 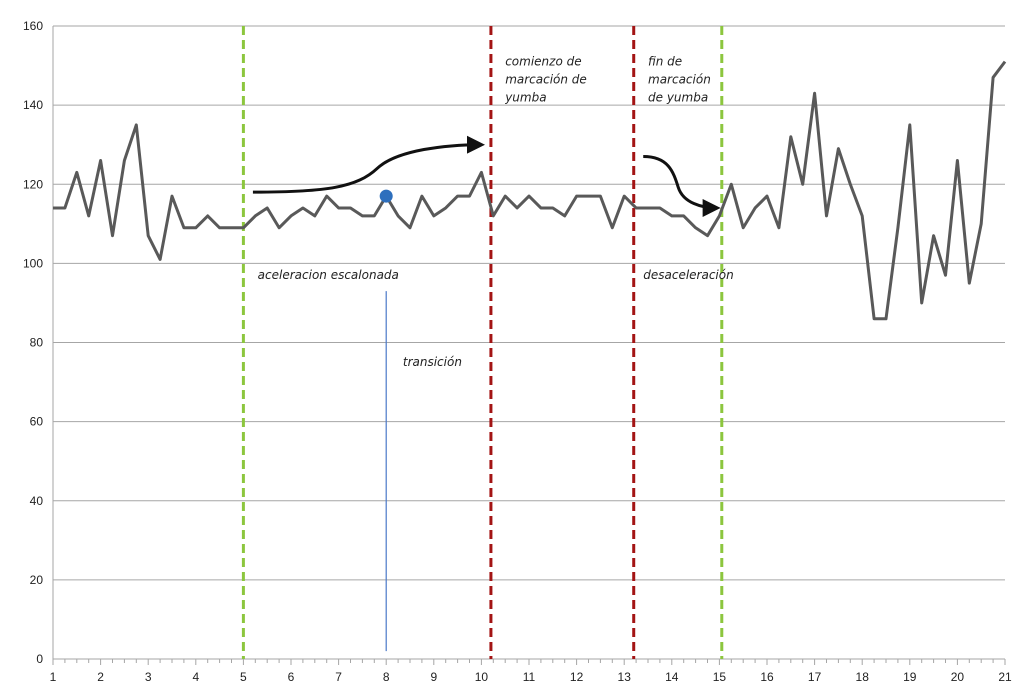 I want to click on annotation-text: desaceleración, so click(x=688, y=275).